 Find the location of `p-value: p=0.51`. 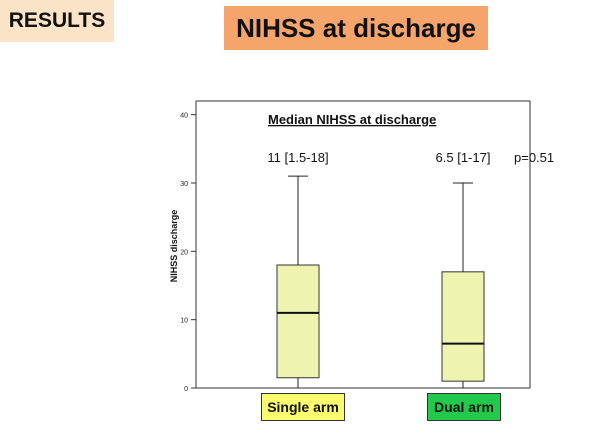

p-value: p=0.51 is located at coordinates (534, 157).